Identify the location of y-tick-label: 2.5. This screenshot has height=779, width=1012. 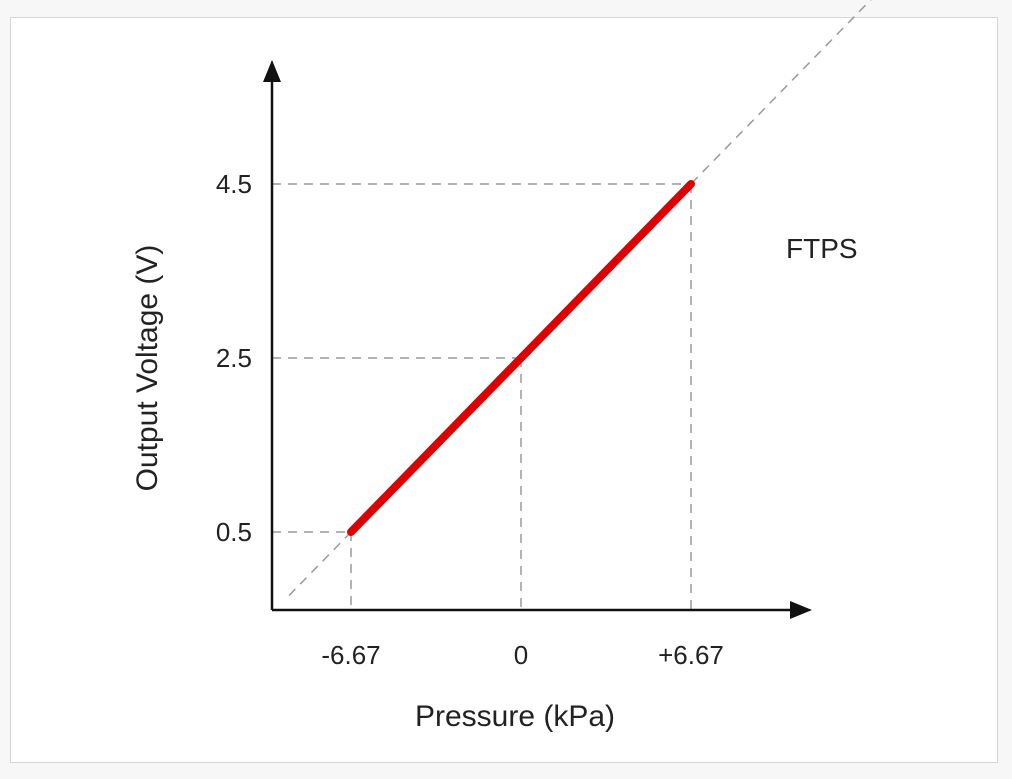
(234, 358).